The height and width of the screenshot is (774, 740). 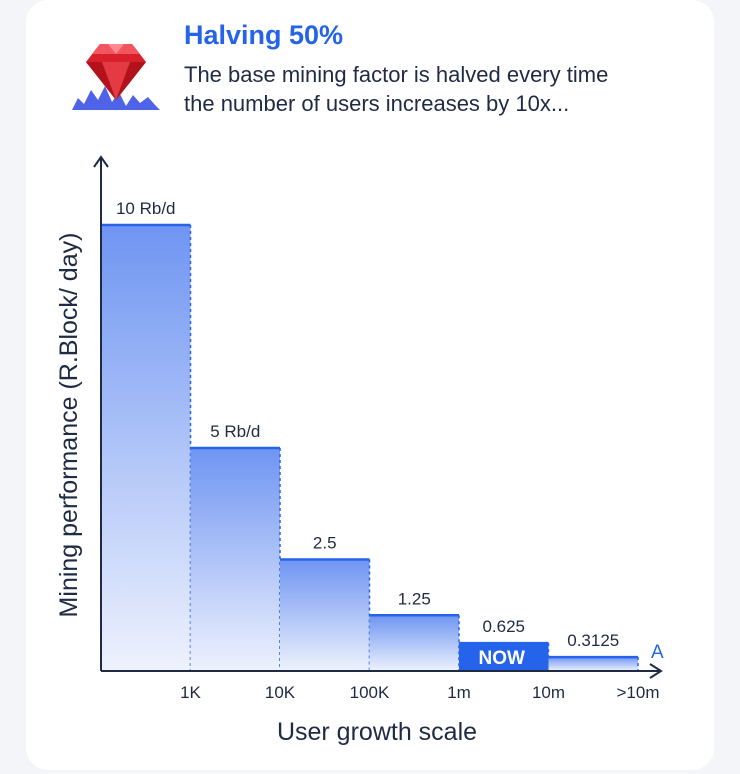 I want to click on y-axis-title: Mining performance (R.Block/ day), so click(x=69, y=425).